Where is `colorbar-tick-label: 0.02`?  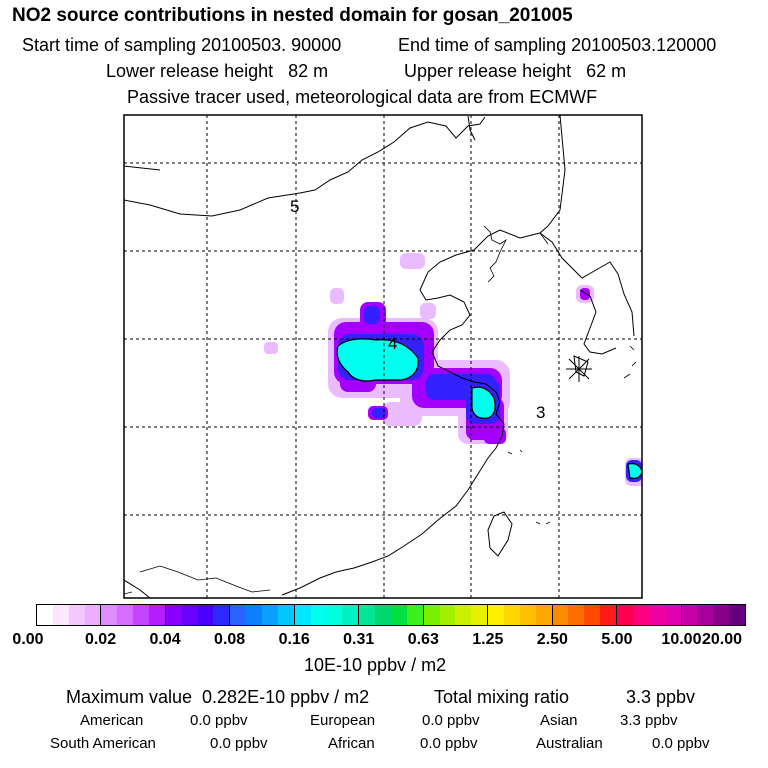
colorbar-tick-label: 0.02 is located at coordinates (100, 639).